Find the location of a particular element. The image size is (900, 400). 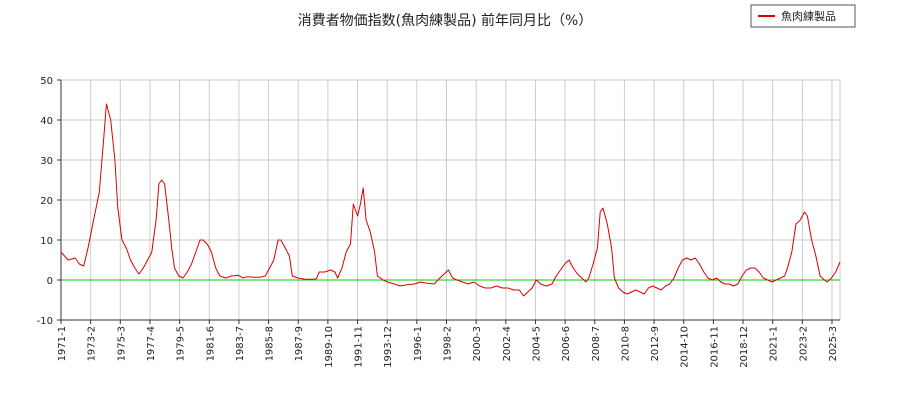

legend-box is located at coordinates (803, 16).